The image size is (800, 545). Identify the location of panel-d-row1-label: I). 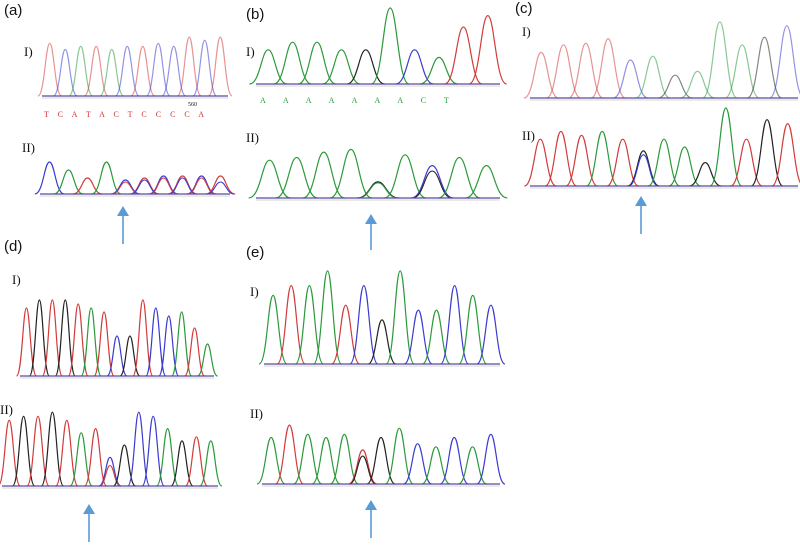
(16, 279).